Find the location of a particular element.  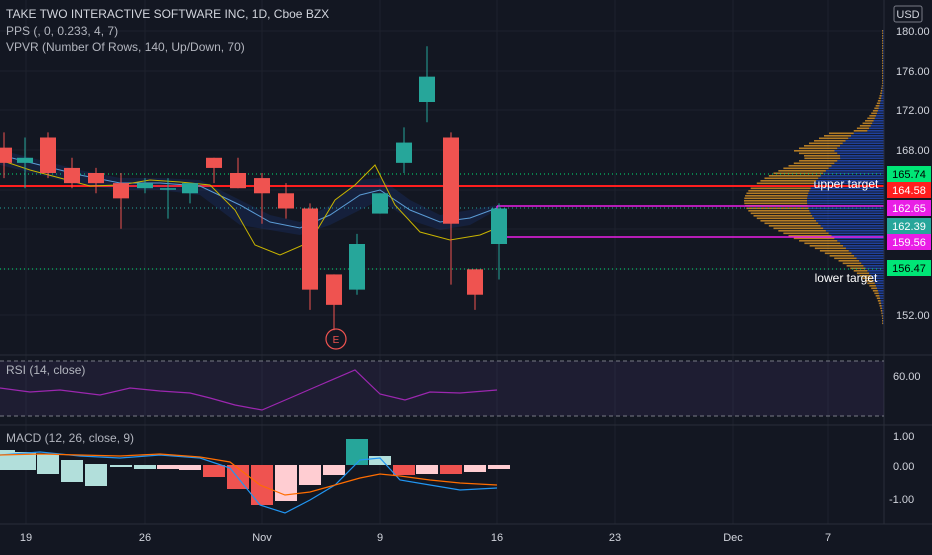

ma-line-yellow is located at coordinates (249, 207).